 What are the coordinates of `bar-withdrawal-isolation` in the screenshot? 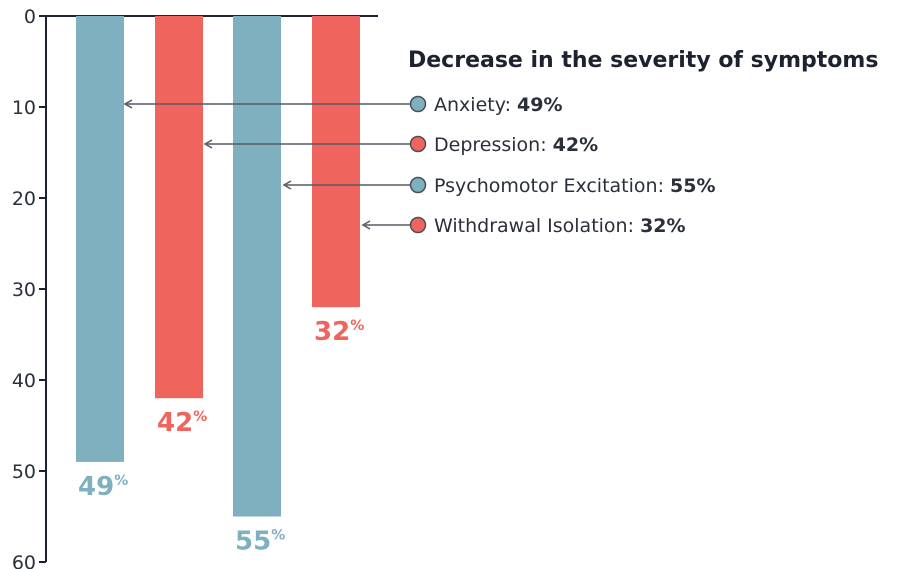 It's located at (336, 162).